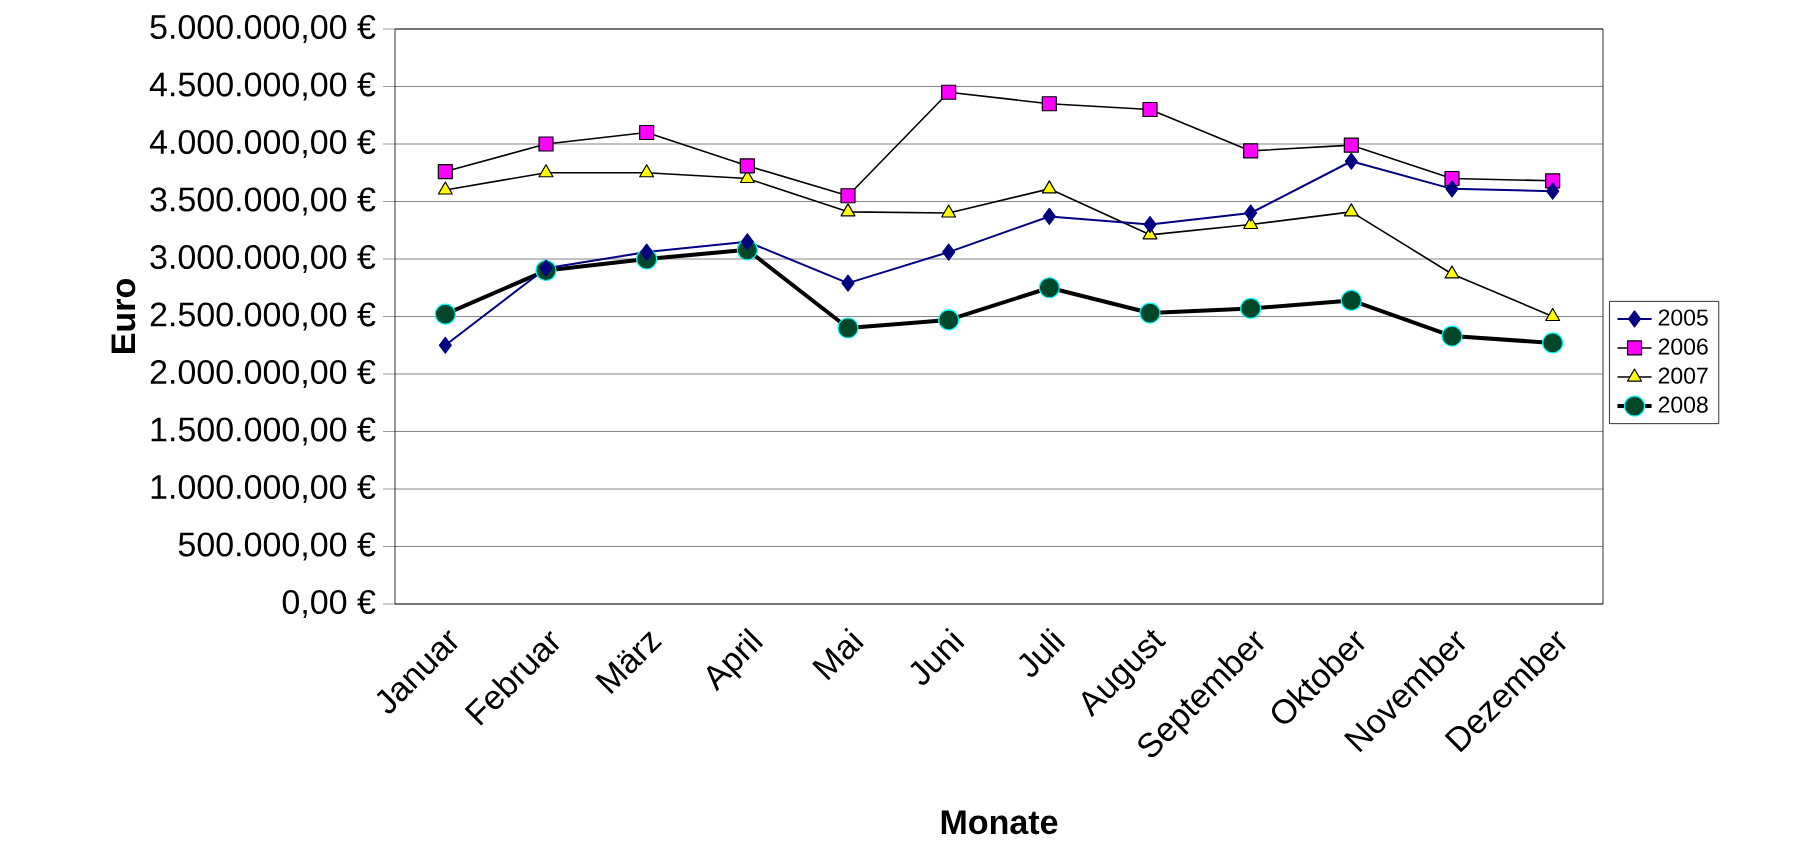 This screenshot has width=1800, height=864. What do you see at coordinates (999, 822) in the screenshot?
I see `x-axis-title: Monate` at bounding box center [999, 822].